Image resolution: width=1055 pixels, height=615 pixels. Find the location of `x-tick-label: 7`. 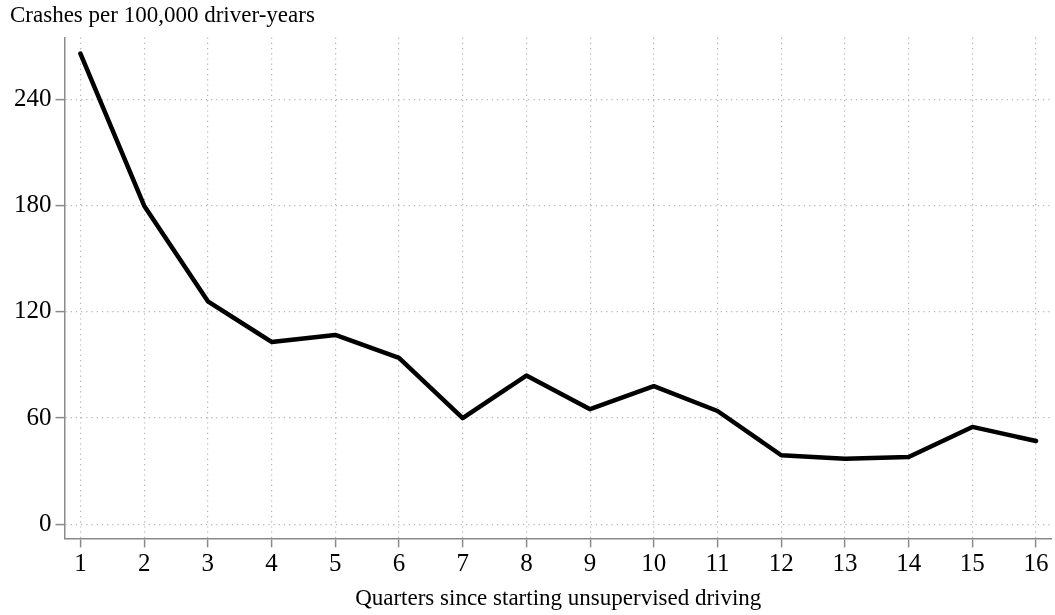

x-tick-label: 7 is located at coordinates (462, 562).